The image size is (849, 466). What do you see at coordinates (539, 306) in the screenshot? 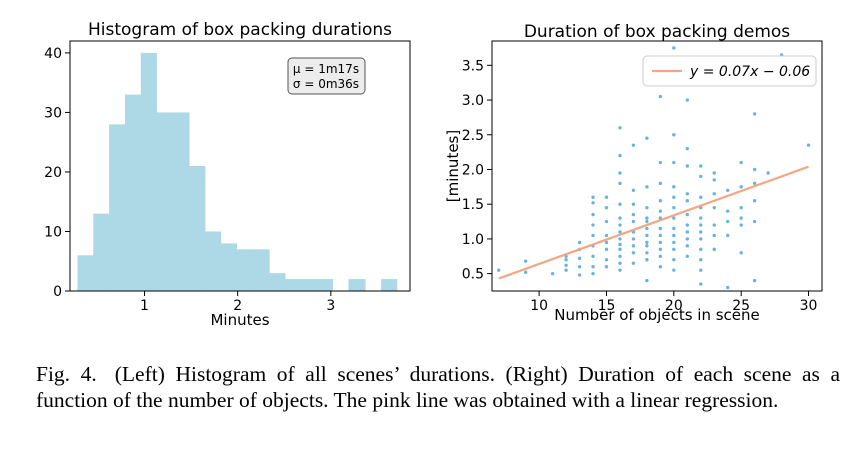
I see `scatter-xtick-label: 10` at bounding box center [539, 306].